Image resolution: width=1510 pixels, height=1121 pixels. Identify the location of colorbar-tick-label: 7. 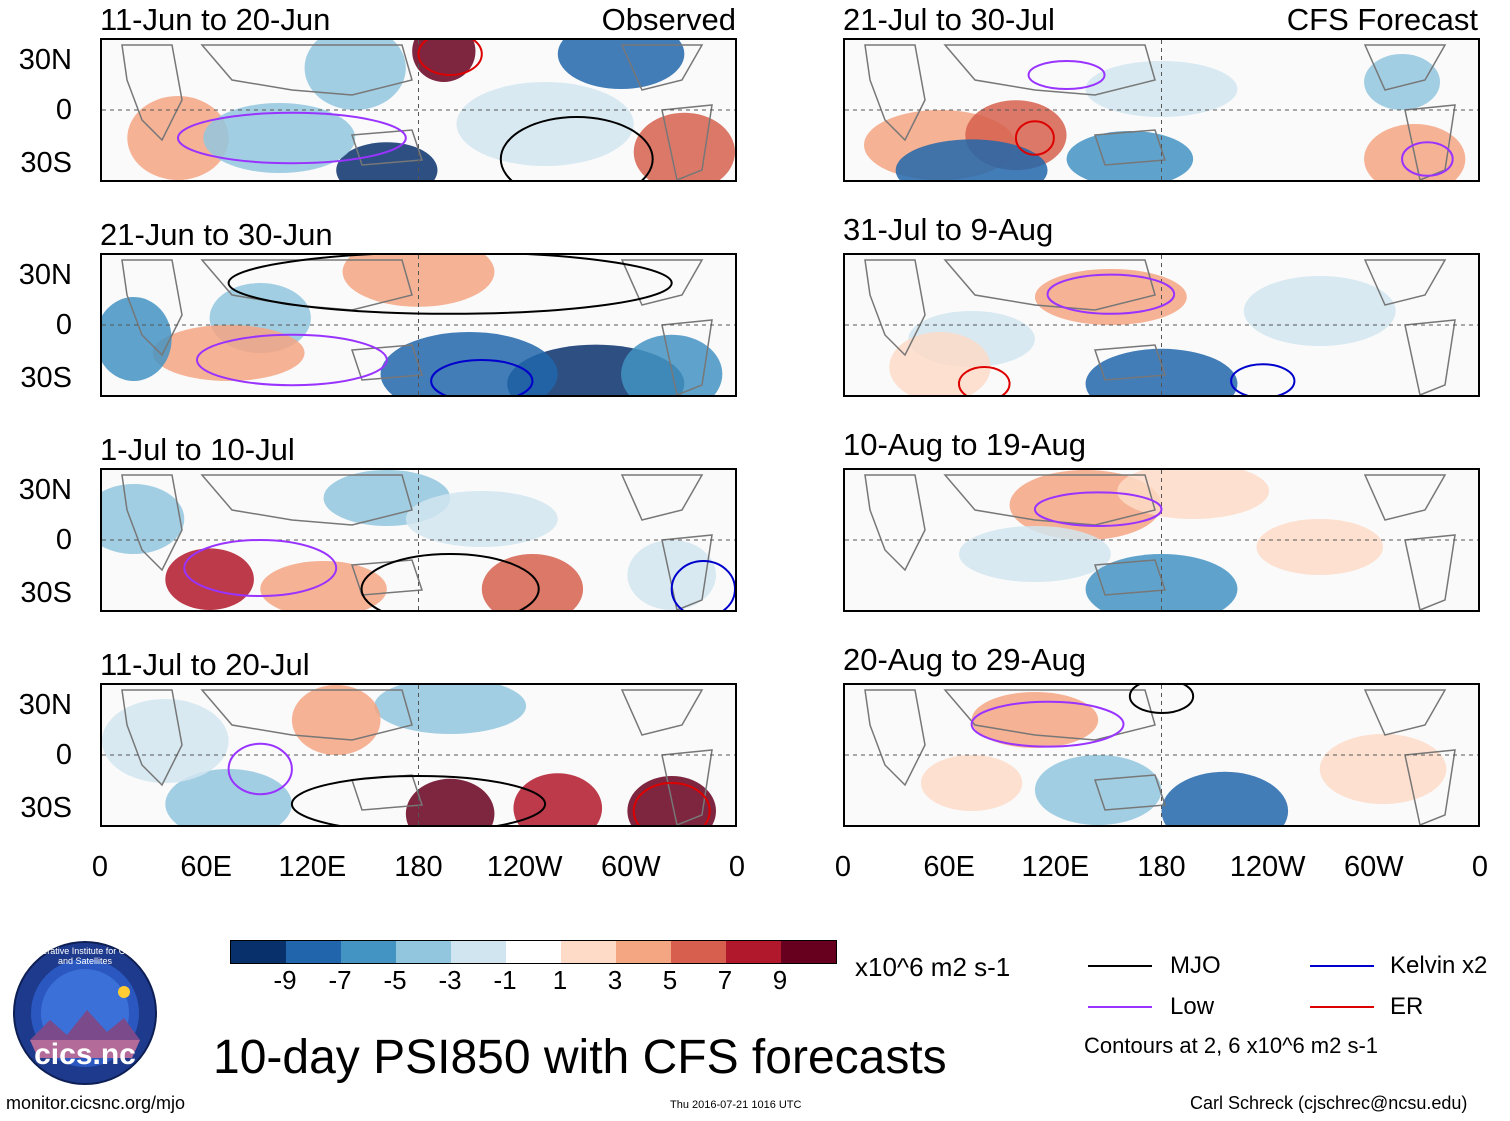
(725, 980).